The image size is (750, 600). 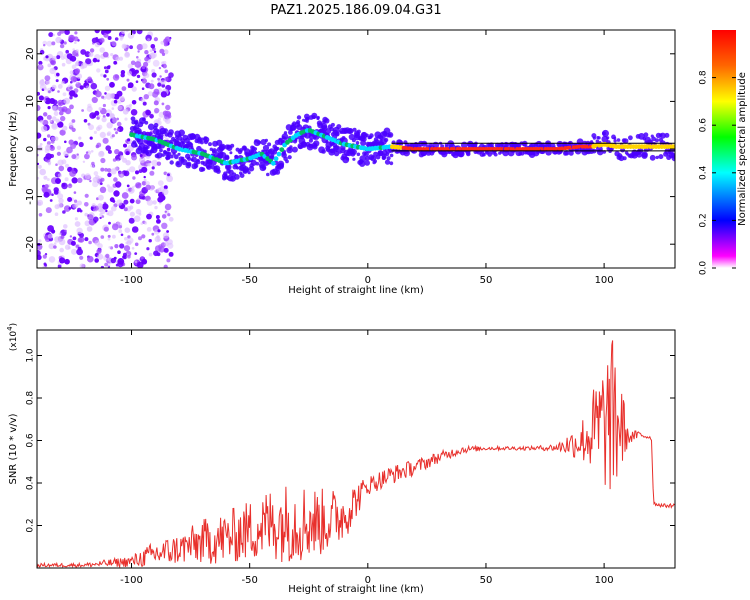 I want to click on snr-y-tick-label: 0.8, so click(x=31, y=398).